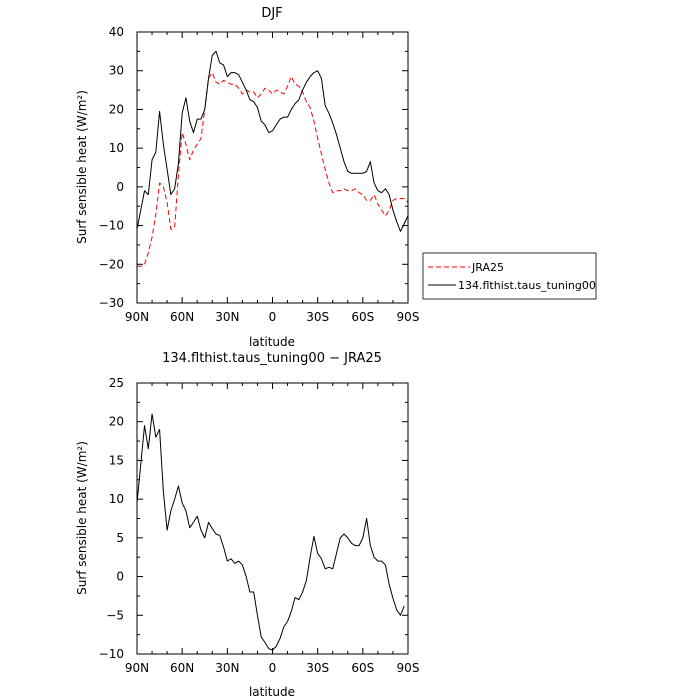 The image size is (700, 700). I want to click on top-y-tick-label: 0, so click(120, 187).